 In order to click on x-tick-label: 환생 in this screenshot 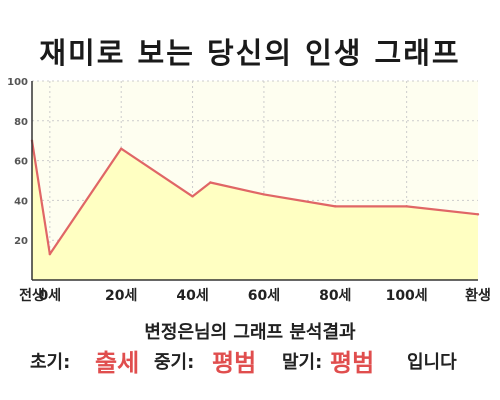, I will do `click(478, 295)`.